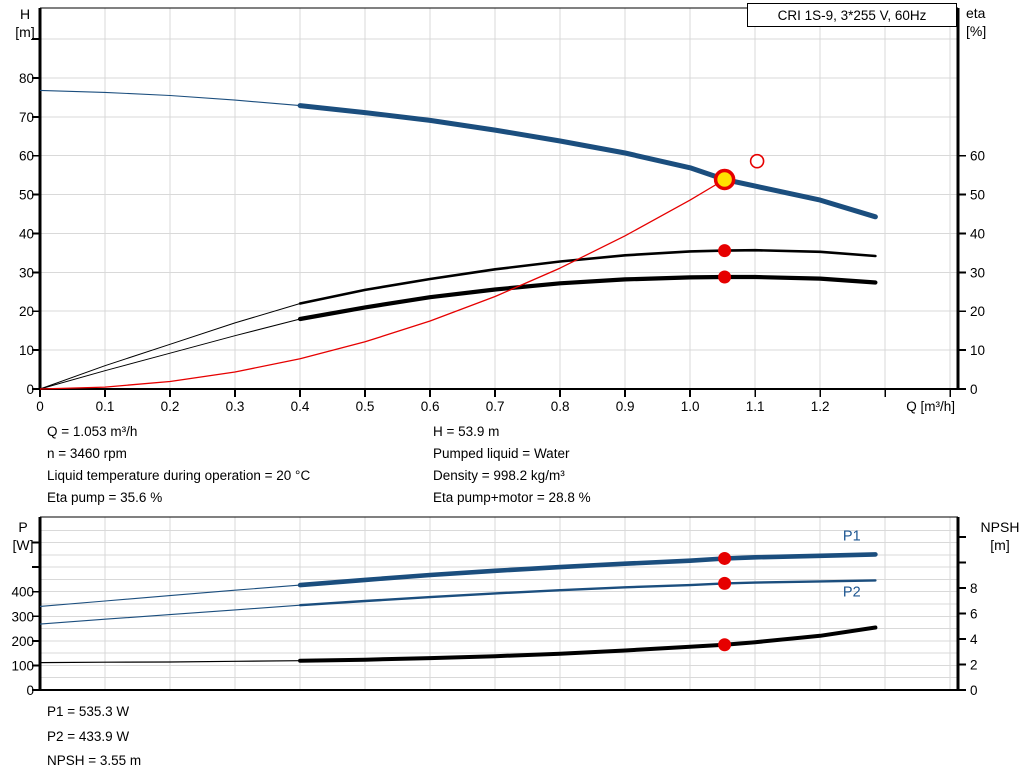  Describe the element at coordinates (22, 641) in the screenshot. I see `y-left-tick-label: 200` at that location.